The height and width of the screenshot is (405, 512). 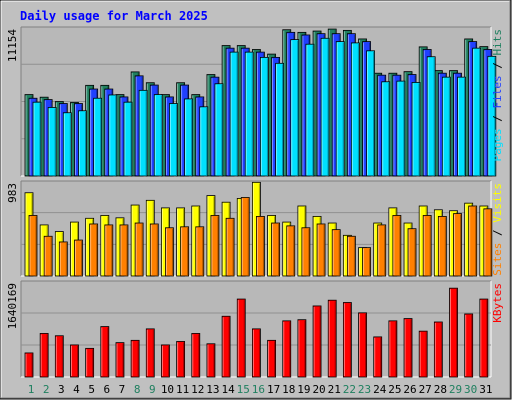 I want to click on x-tick-label: 24, so click(x=380, y=389).